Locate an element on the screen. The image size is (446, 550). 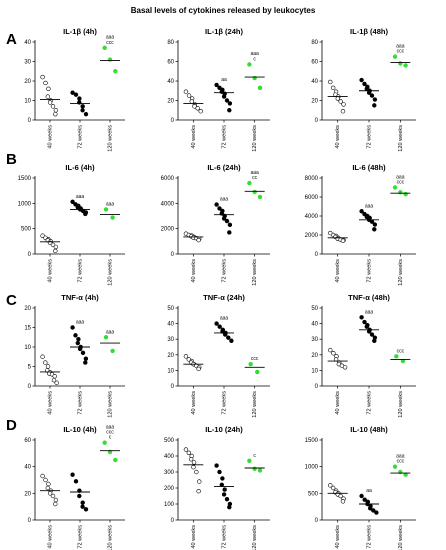
y-tick-label: 300 is located at coordinates (169, 473).